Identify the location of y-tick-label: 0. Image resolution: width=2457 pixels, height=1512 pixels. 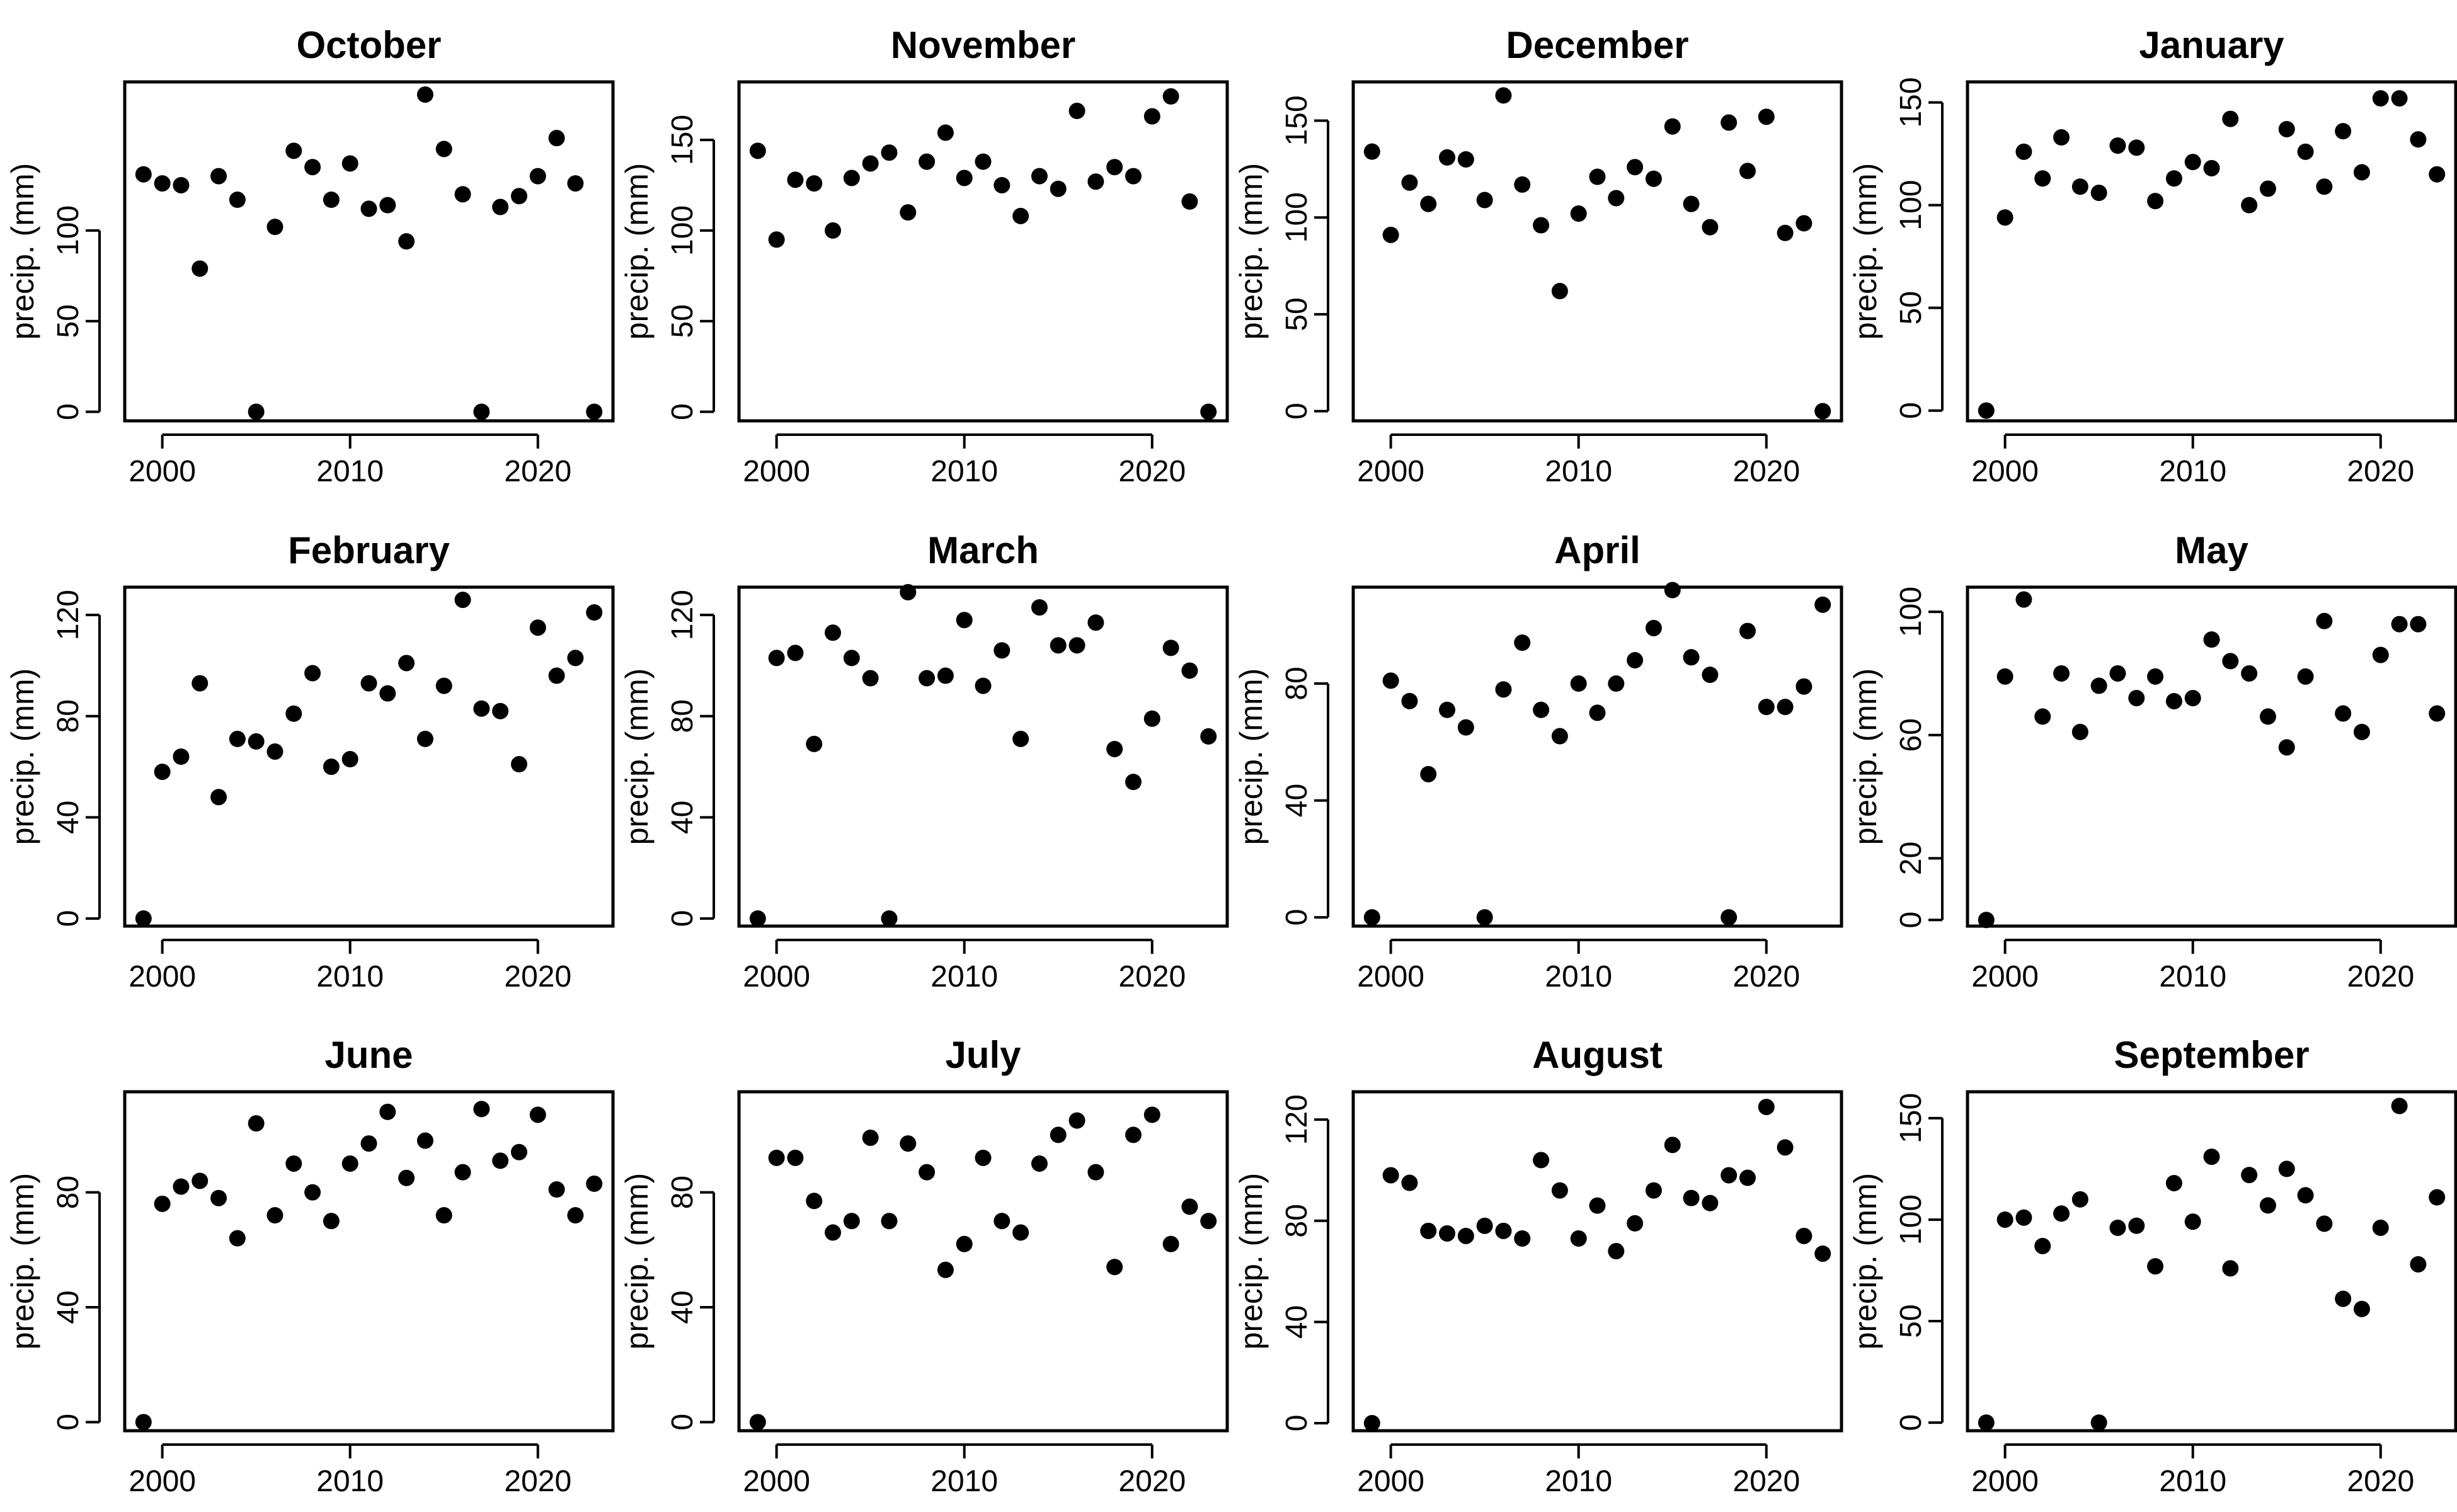
(682, 1422).